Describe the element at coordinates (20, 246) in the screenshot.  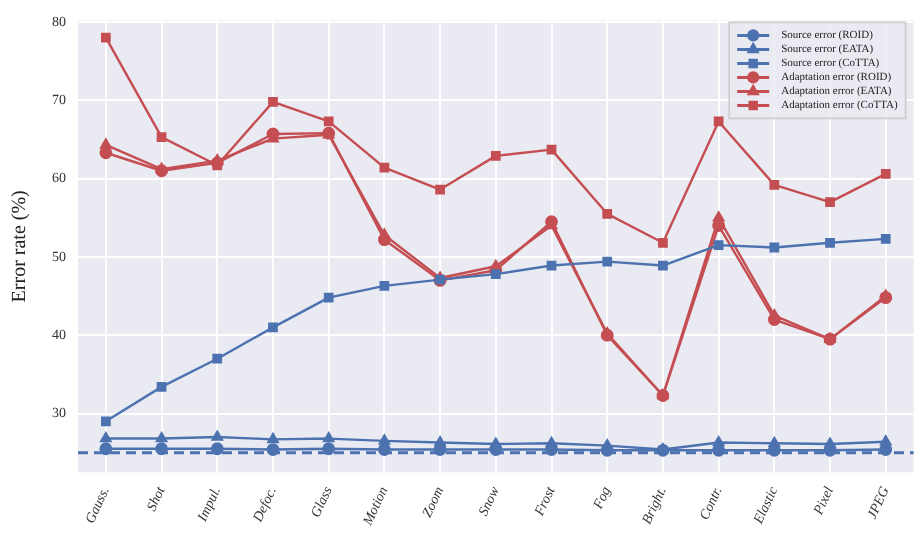
I see `y-axis-title: Error rate (%)` at that location.